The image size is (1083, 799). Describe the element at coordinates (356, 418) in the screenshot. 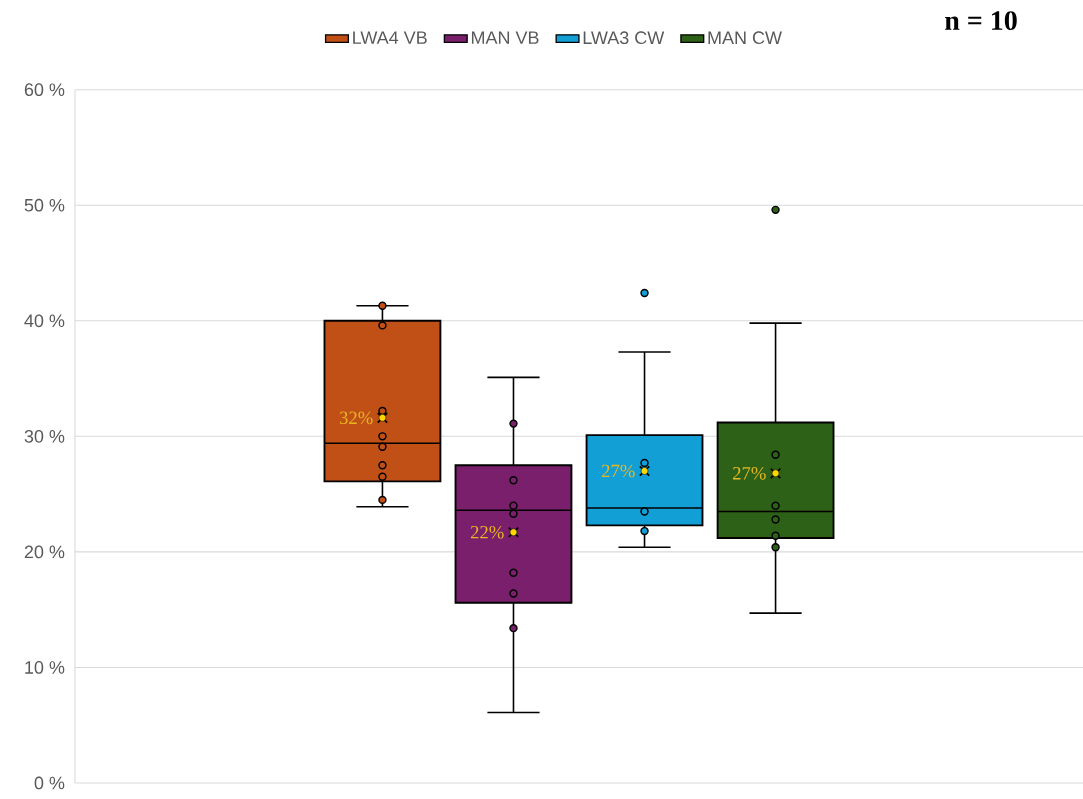

I see `text: 32%` at that location.